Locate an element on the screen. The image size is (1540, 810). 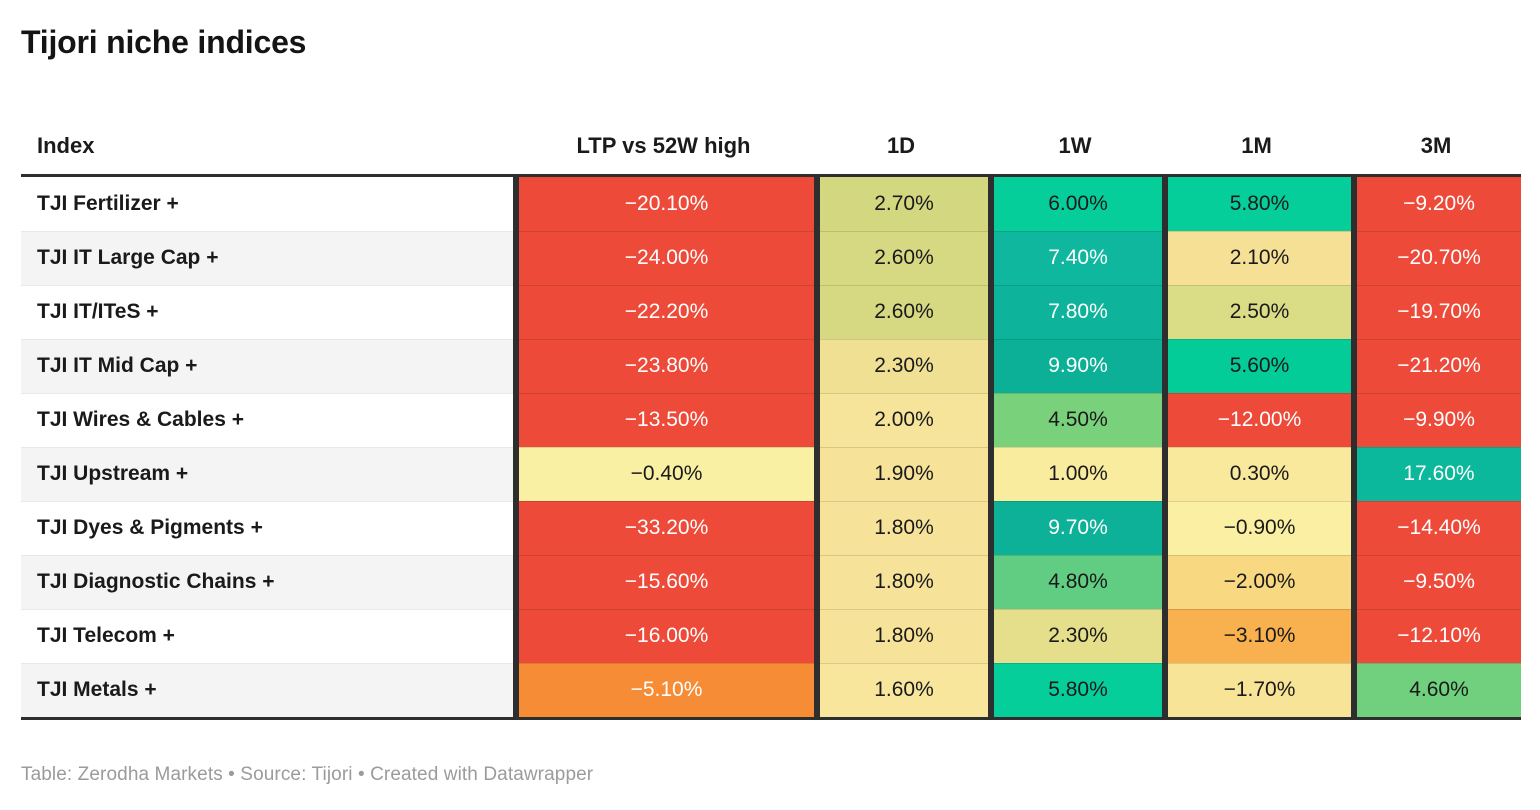
row-label: TJI Fertilizer + is located at coordinates (267, 203).